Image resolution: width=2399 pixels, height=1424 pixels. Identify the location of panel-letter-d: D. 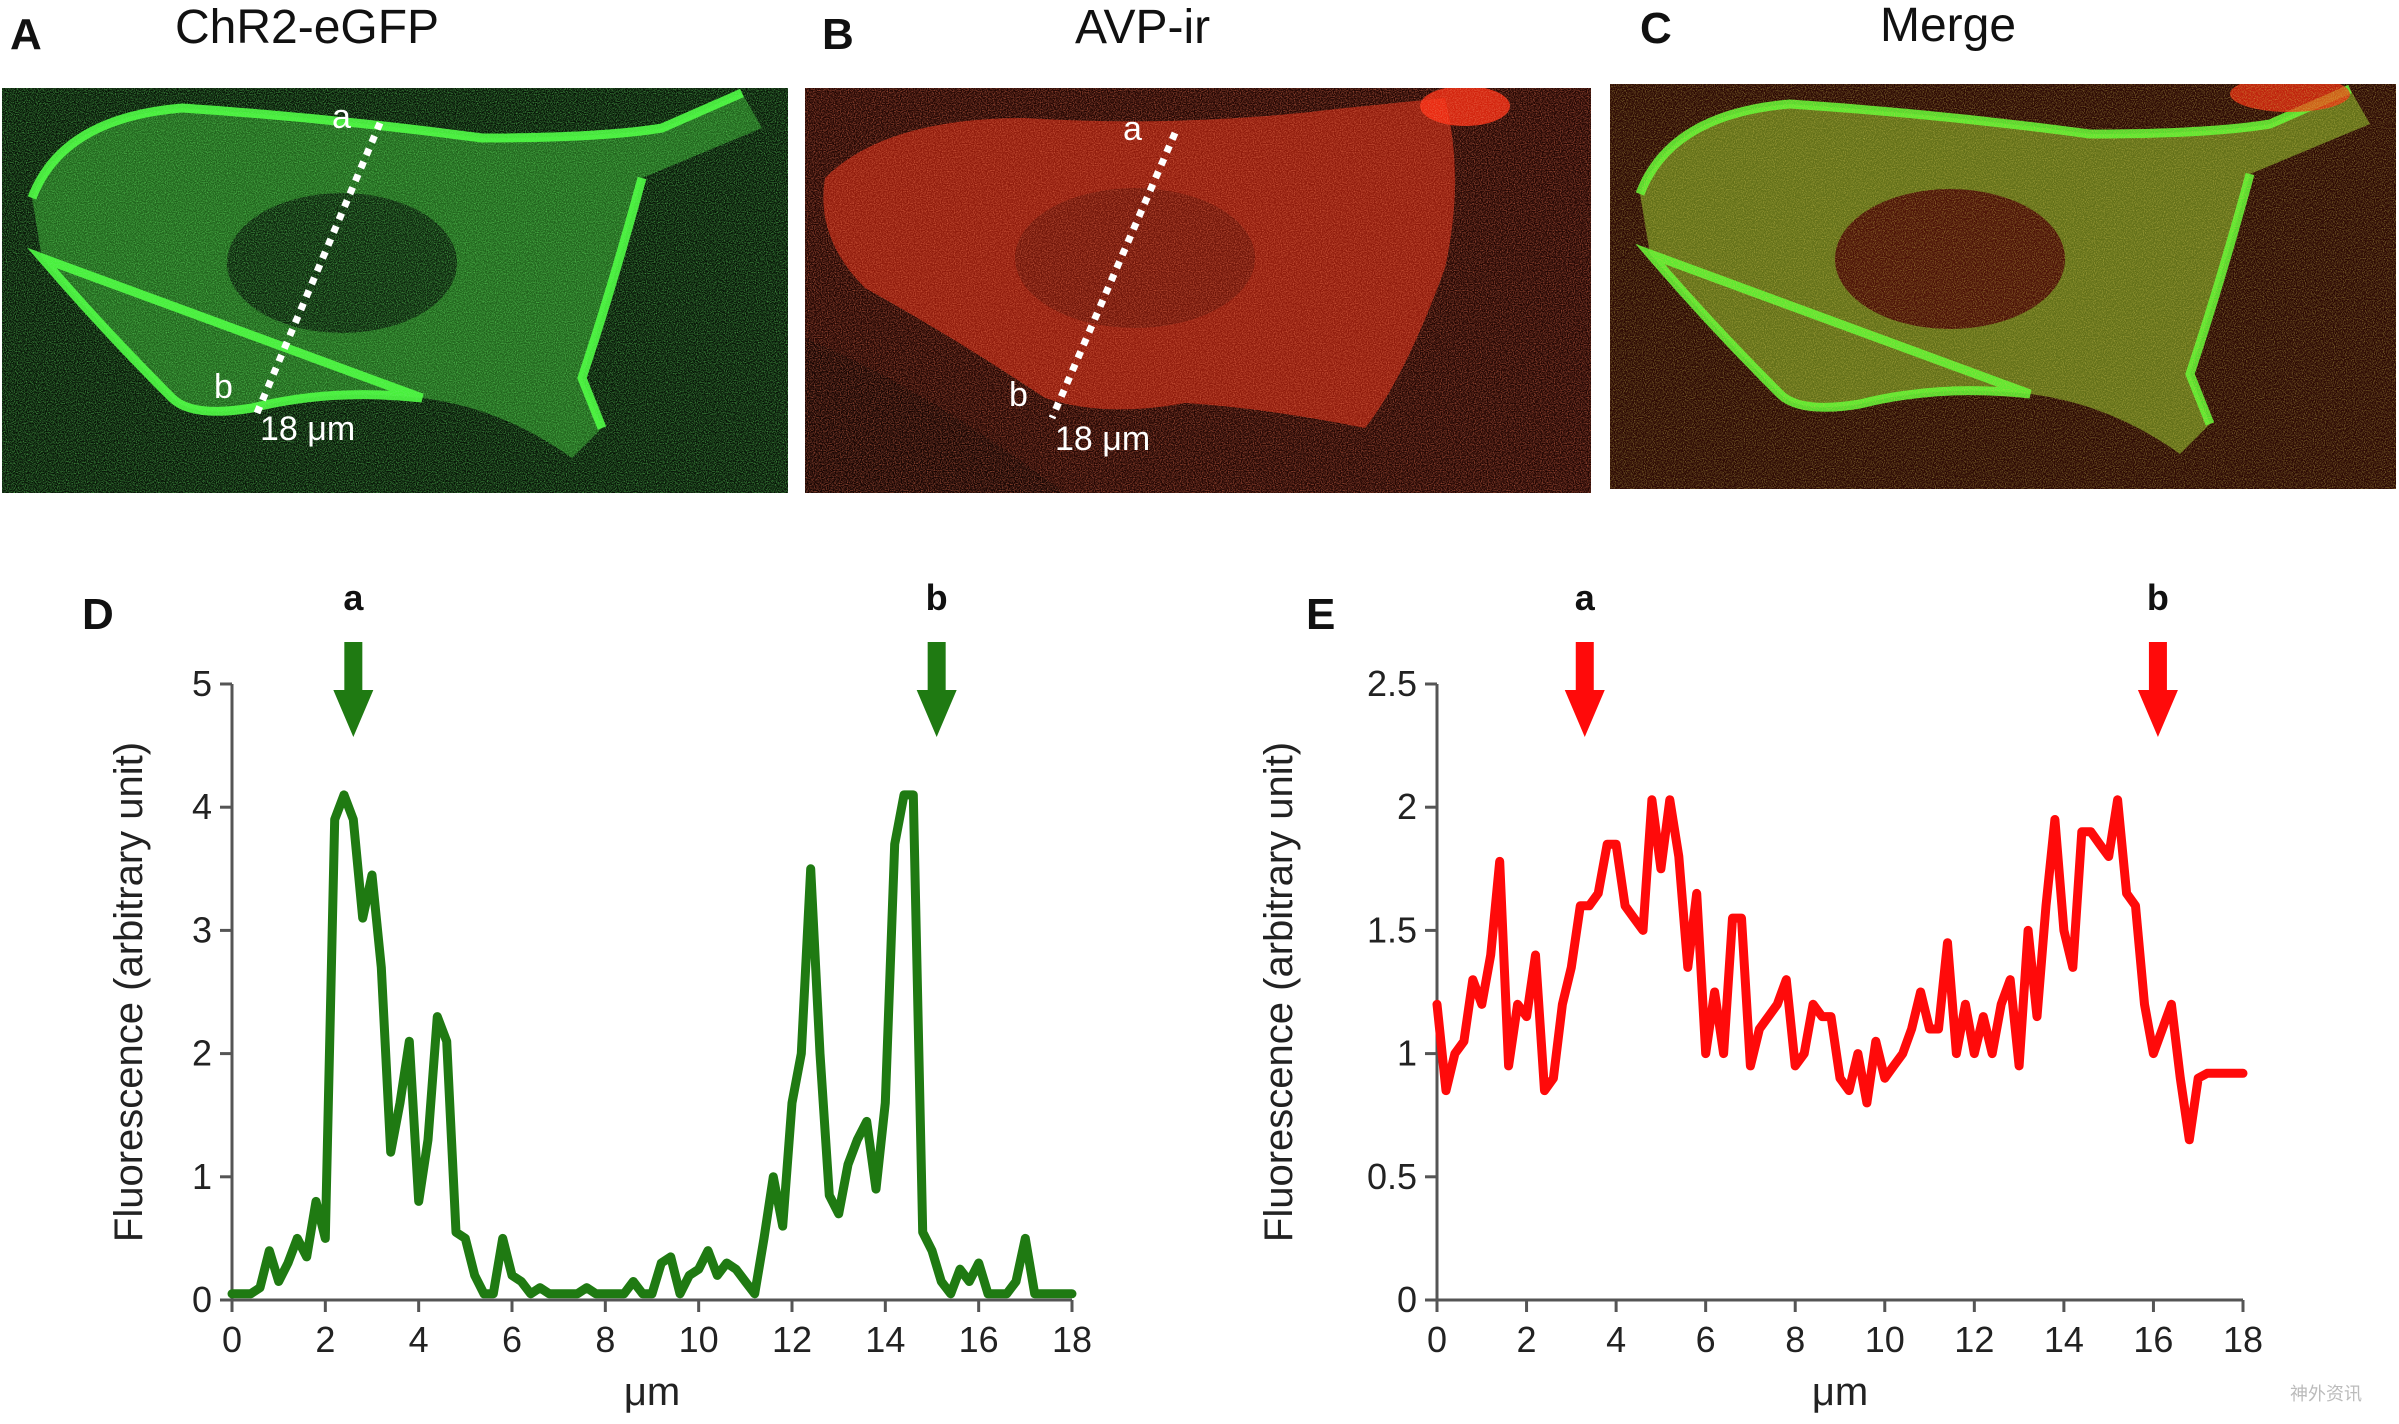
(98, 614).